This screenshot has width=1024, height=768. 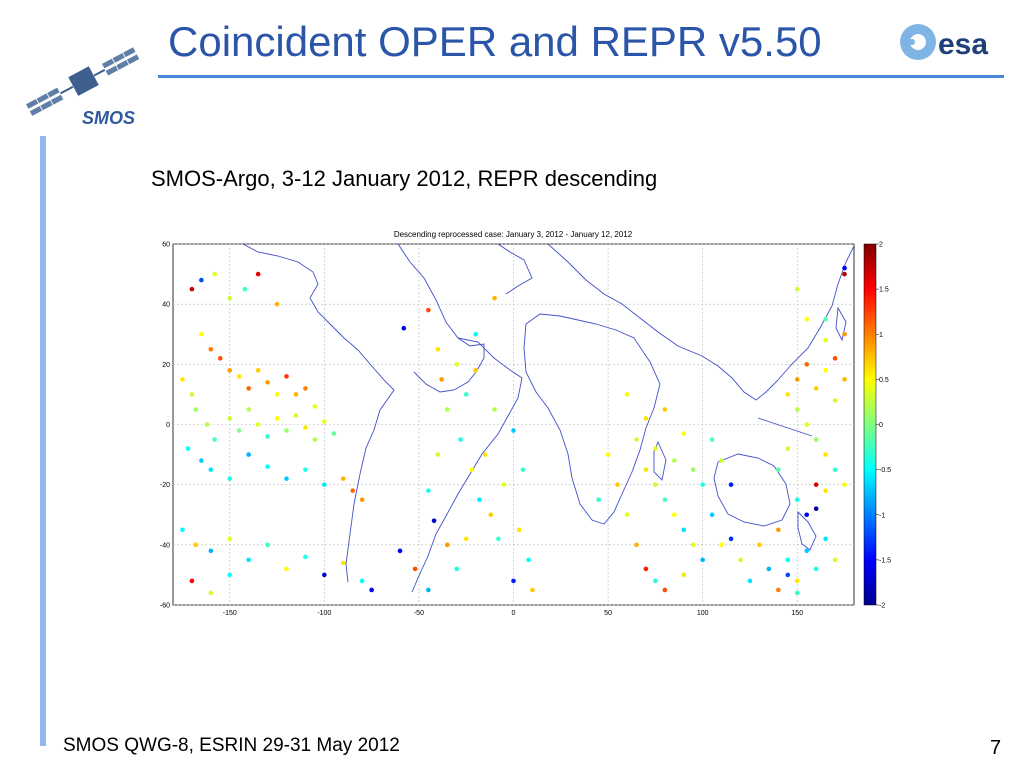 I want to click on x-tick-label: 150, so click(x=797, y=613).